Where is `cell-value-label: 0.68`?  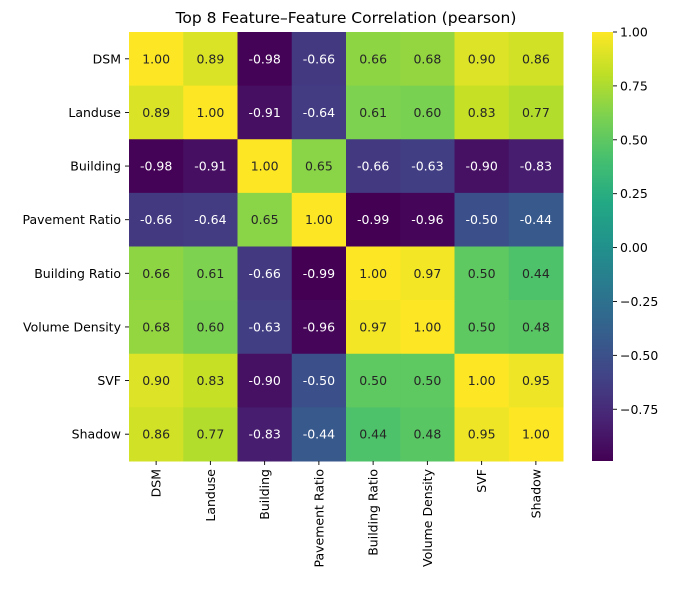 cell-value-label: 0.68 is located at coordinates (427, 58).